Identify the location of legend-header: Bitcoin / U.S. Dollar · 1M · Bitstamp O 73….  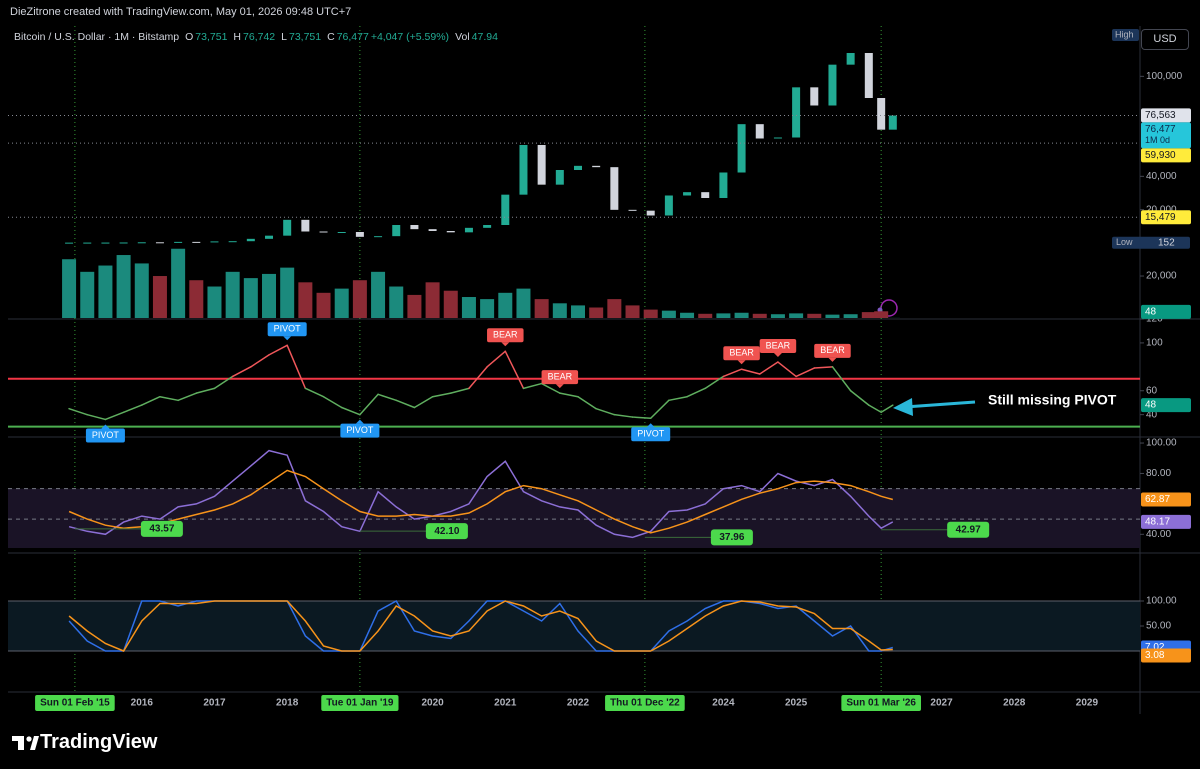
(256, 37).